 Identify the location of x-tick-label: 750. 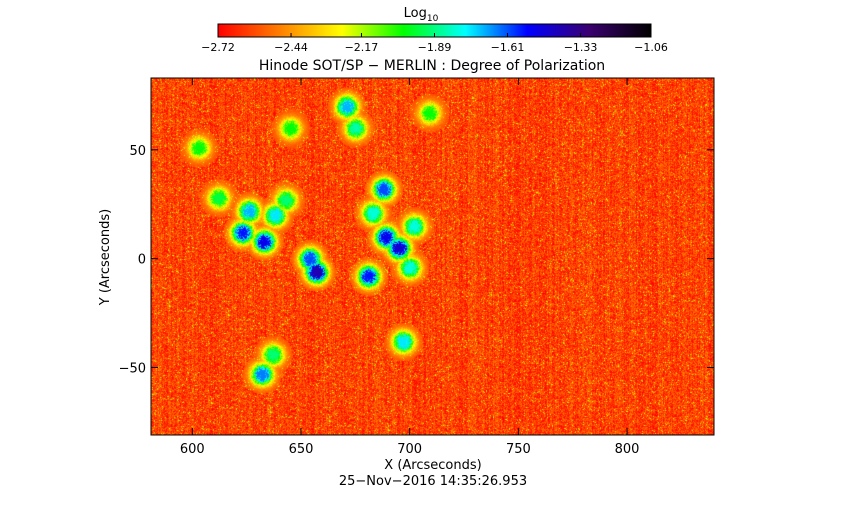
(518, 449).